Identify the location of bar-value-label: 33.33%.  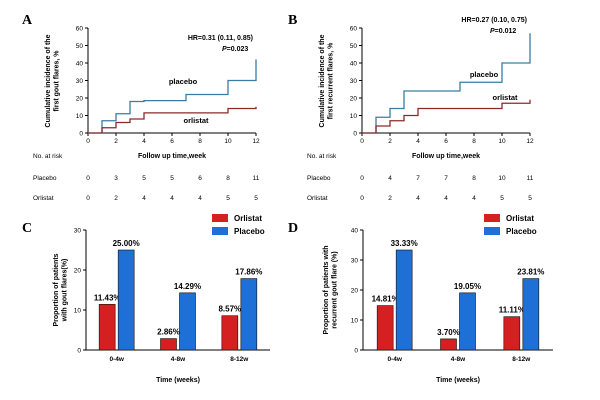
(404, 243).